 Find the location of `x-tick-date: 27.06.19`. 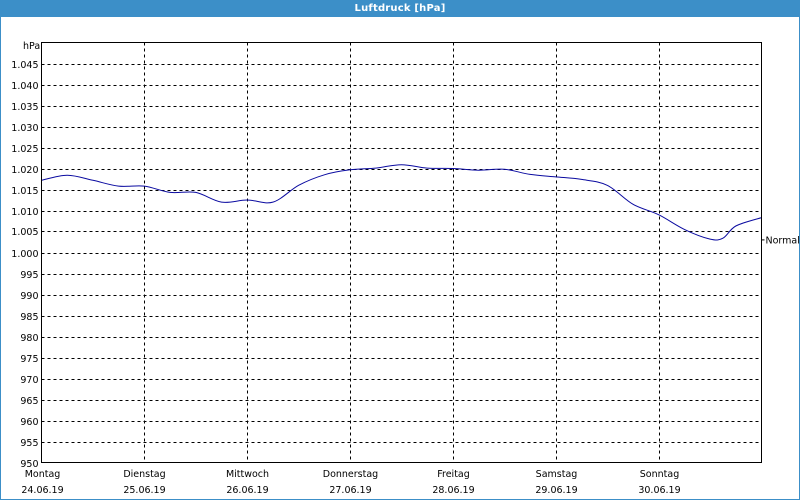

x-tick-date: 27.06.19 is located at coordinates (350, 490).